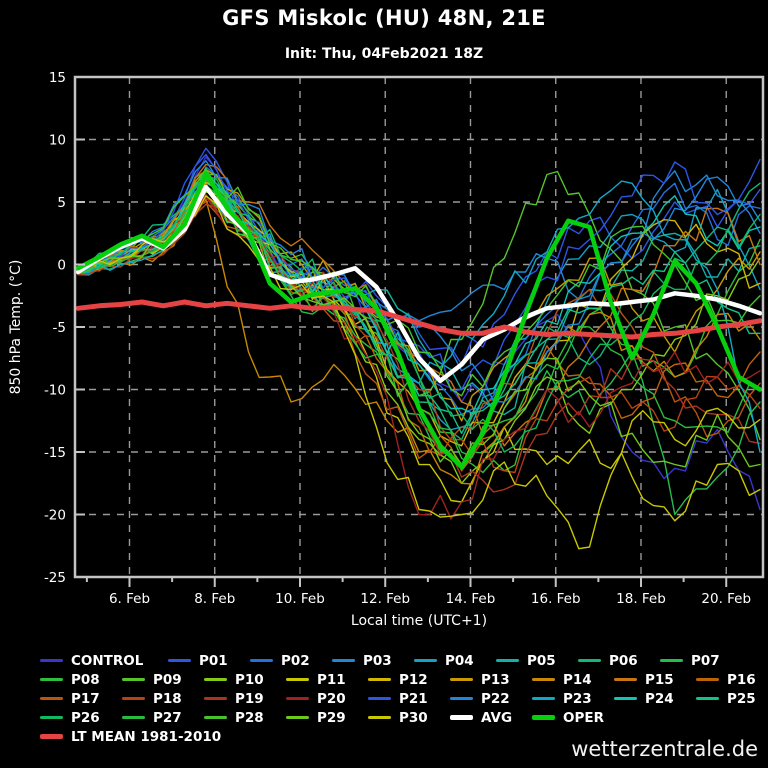 This screenshot has height=768, width=768. I want to click on x-tick-label: 6. Feb, so click(129, 599).